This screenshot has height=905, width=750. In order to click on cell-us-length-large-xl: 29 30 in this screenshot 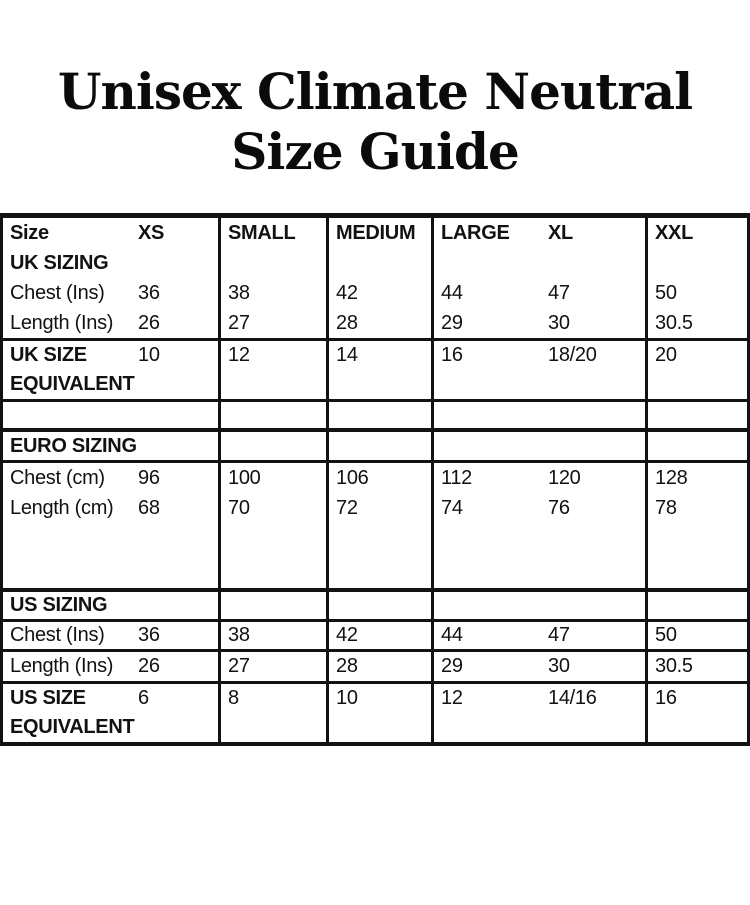, I will do `click(541, 666)`.